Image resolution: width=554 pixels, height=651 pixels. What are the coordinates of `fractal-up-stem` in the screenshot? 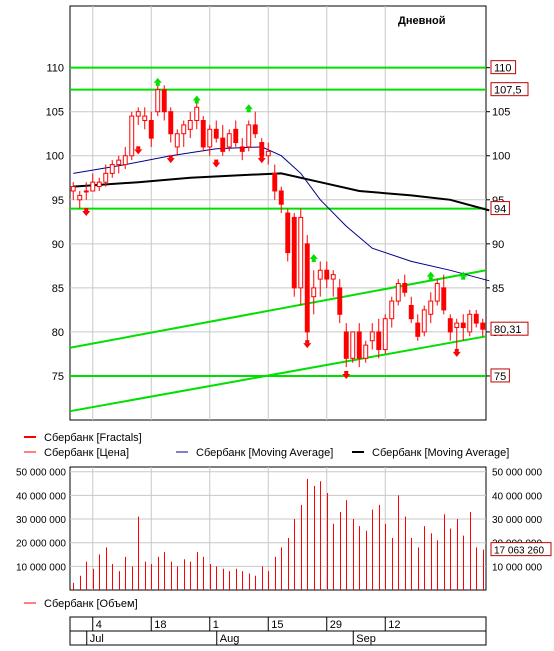 It's located at (463, 278).